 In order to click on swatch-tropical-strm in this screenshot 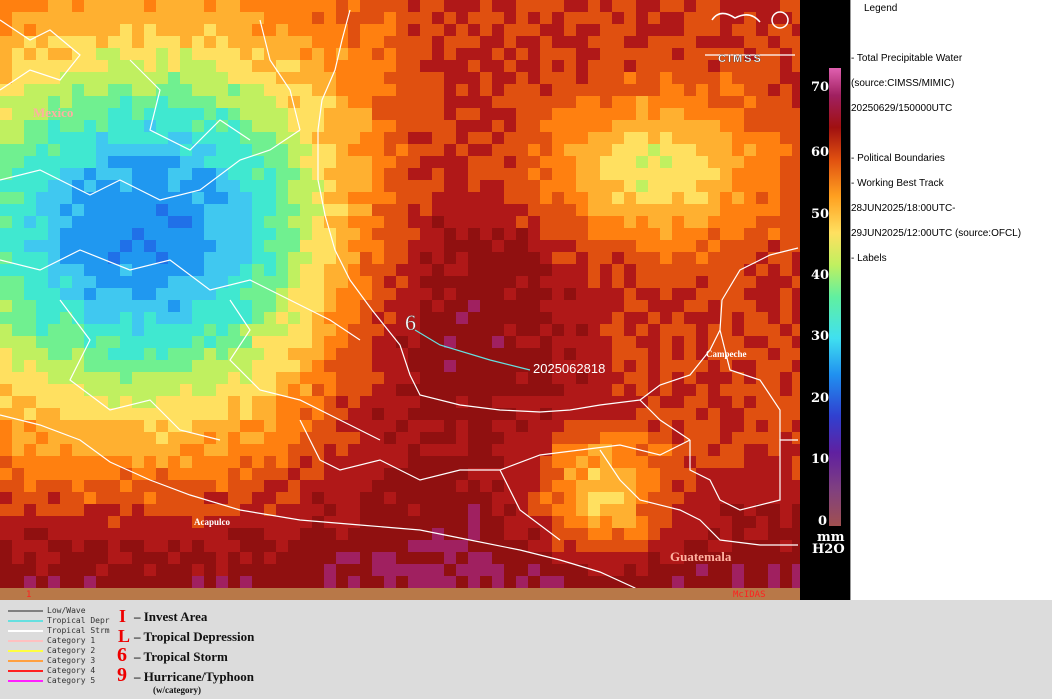, I will do `click(25, 631)`.